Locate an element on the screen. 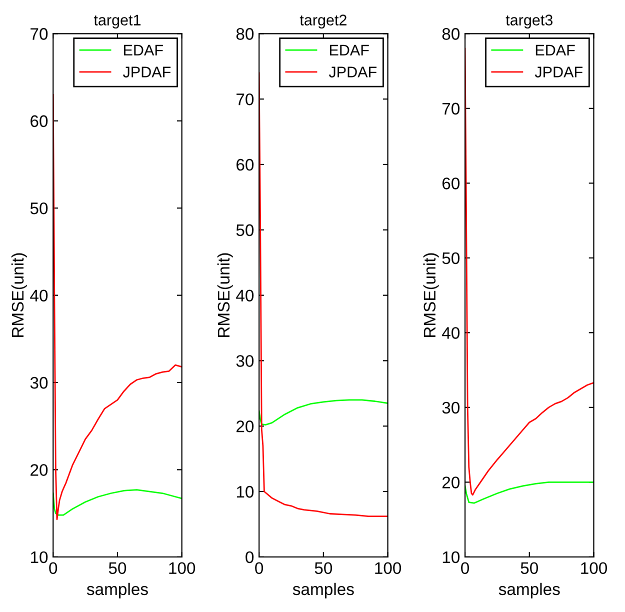  chart-title: target3 is located at coordinates (529, 21).